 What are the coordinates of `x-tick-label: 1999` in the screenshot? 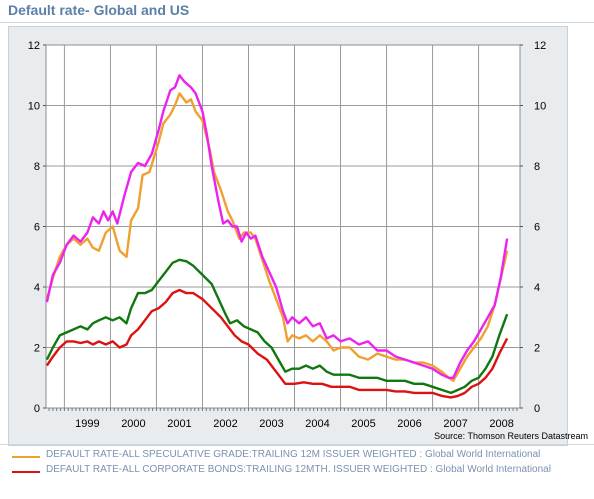 It's located at (87, 424).